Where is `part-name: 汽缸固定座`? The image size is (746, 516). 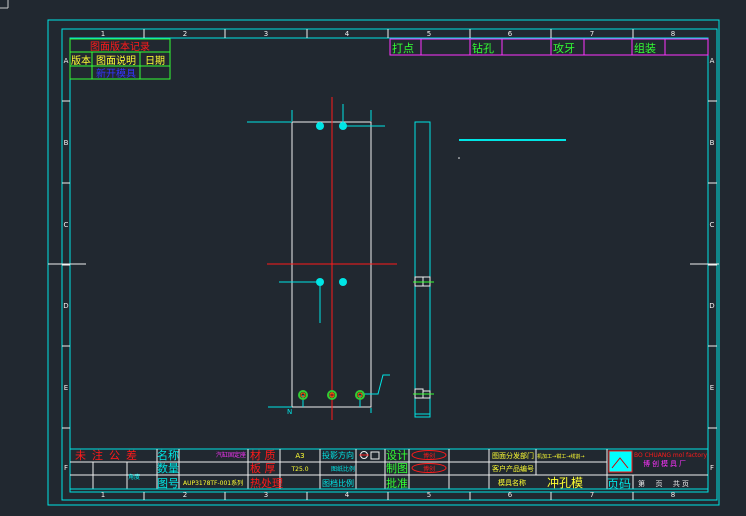 part-name: 汽缸固定座 is located at coordinates (231, 455).